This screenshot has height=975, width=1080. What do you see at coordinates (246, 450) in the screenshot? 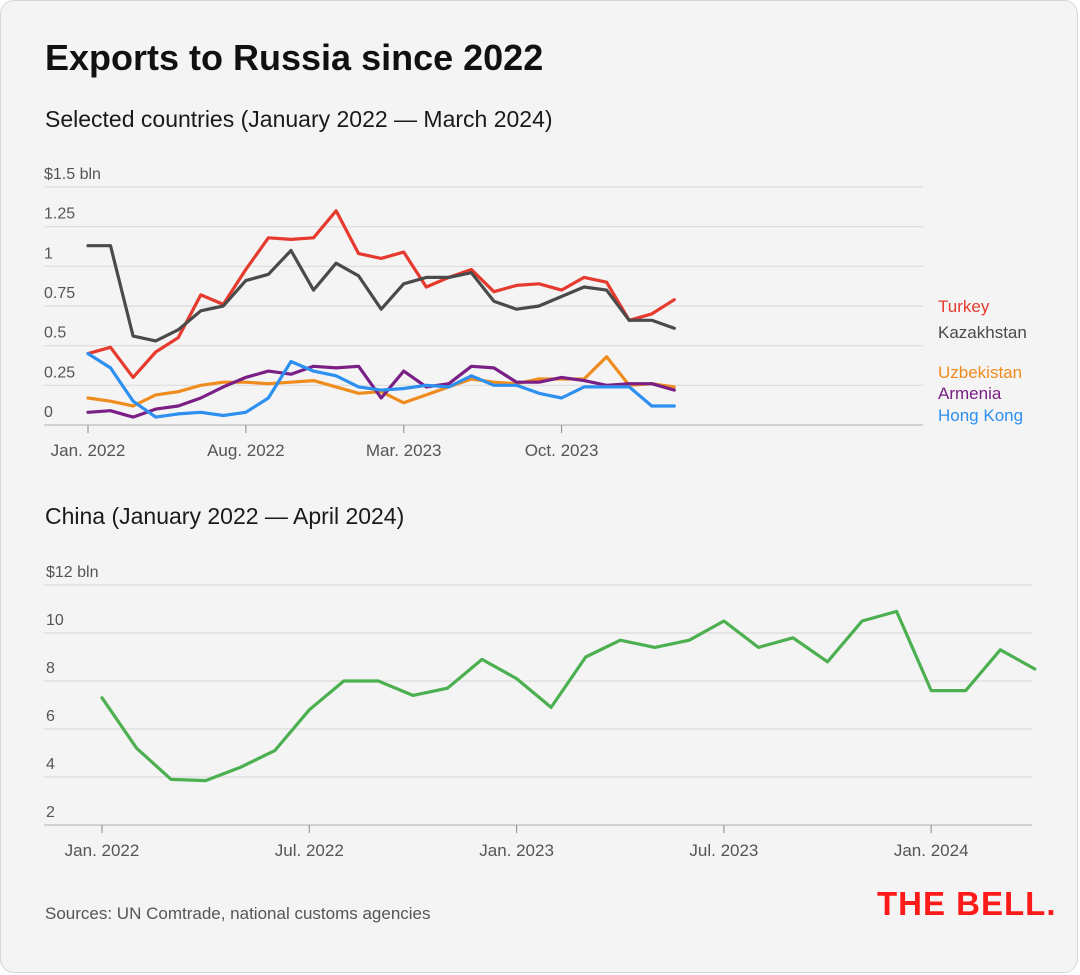
I see `chart1-x-tick-label: Aug. 2022` at bounding box center [246, 450].